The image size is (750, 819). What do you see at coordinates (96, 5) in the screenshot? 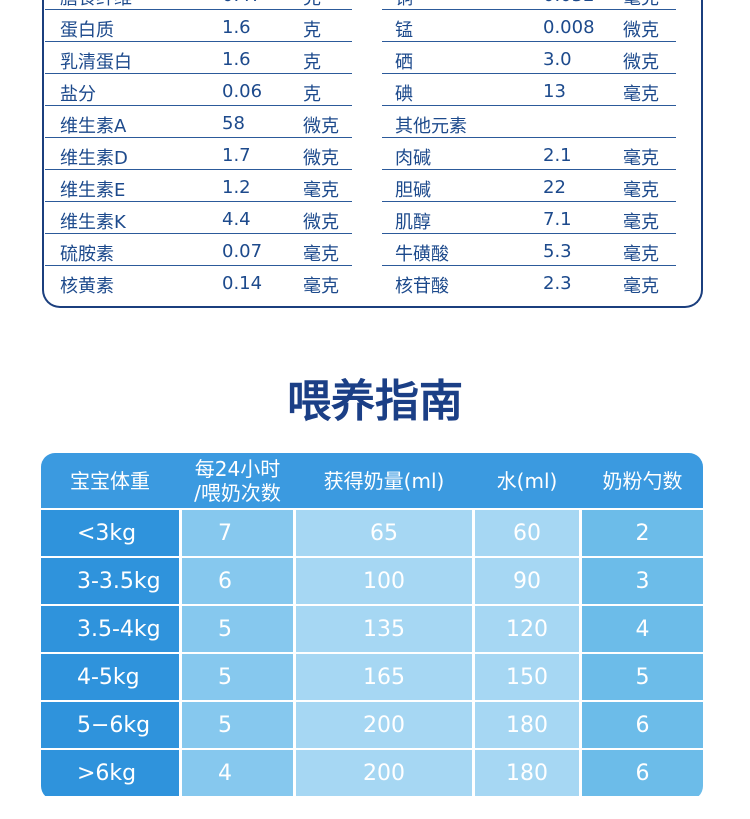
I see `nutrient-name: 膳食纤维` at bounding box center [96, 5].